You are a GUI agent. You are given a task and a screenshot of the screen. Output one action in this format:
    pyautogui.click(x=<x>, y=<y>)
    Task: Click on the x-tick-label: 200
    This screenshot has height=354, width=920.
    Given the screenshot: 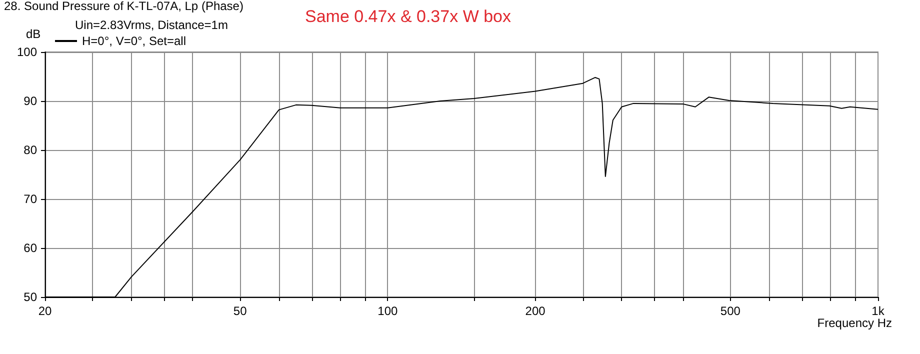 What is the action you would take?
    pyautogui.click(x=535, y=311)
    